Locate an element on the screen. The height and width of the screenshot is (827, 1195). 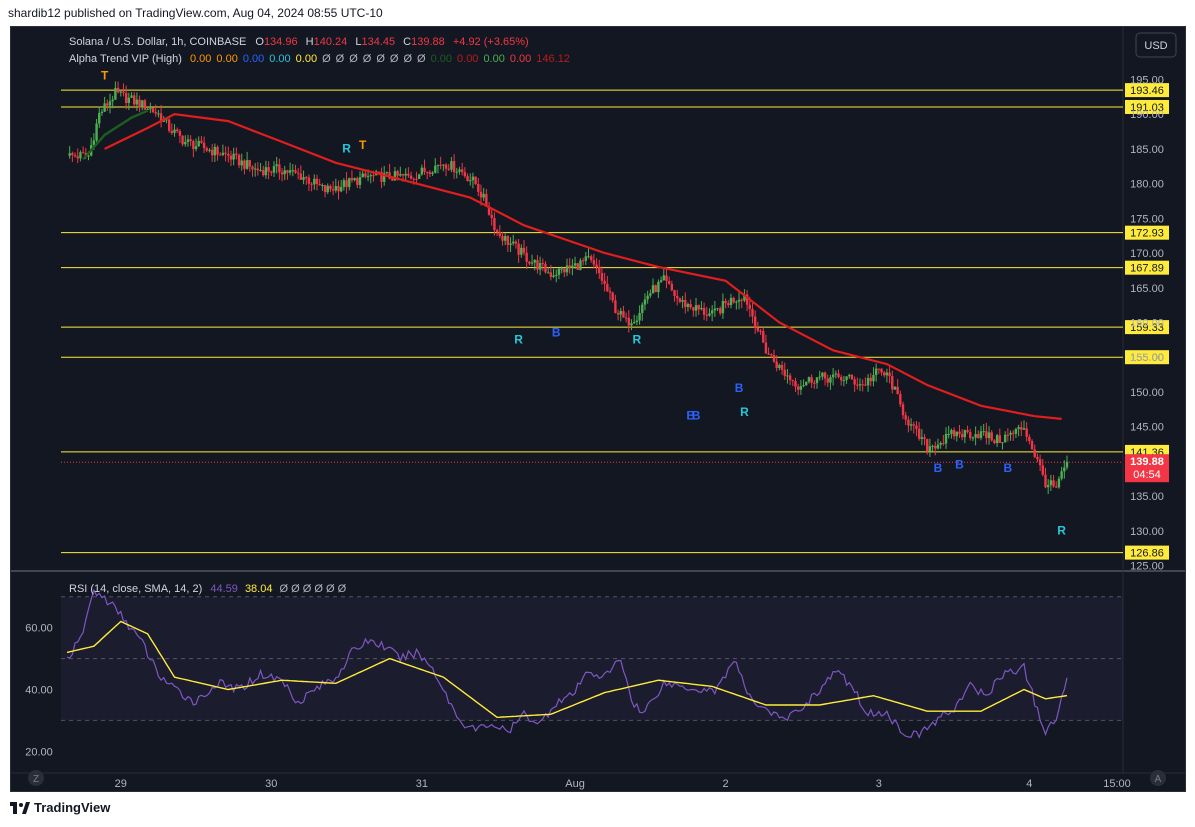
auto-scale-button: A is located at coordinates (1158, 778).